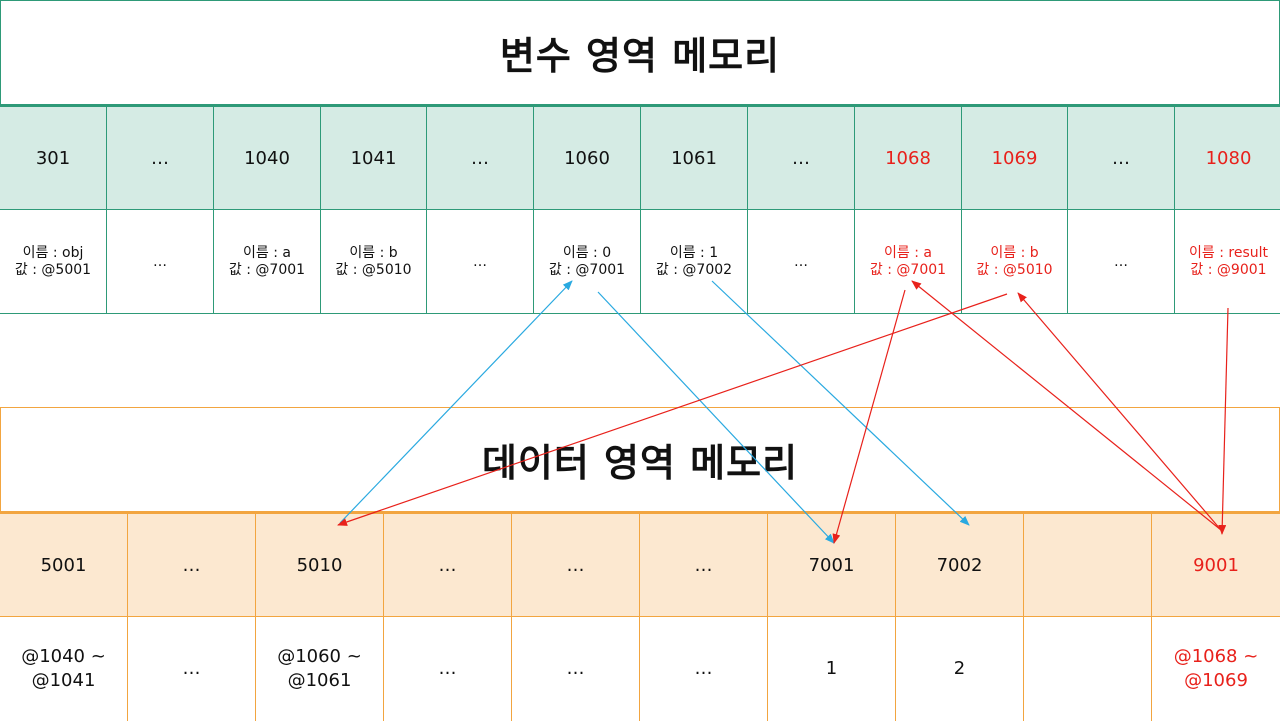 This screenshot has height=721, width=1280. I want to click on variable-address-row: 301… 1040 1041… 1060 1061… 1068 1069… 1080, so click(640, 156).